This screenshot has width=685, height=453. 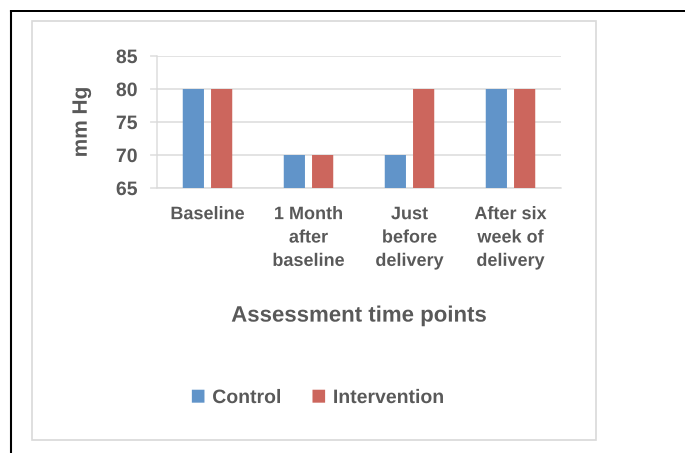 I want to click on y-tick-label: 70, so click(x=126, y=155).